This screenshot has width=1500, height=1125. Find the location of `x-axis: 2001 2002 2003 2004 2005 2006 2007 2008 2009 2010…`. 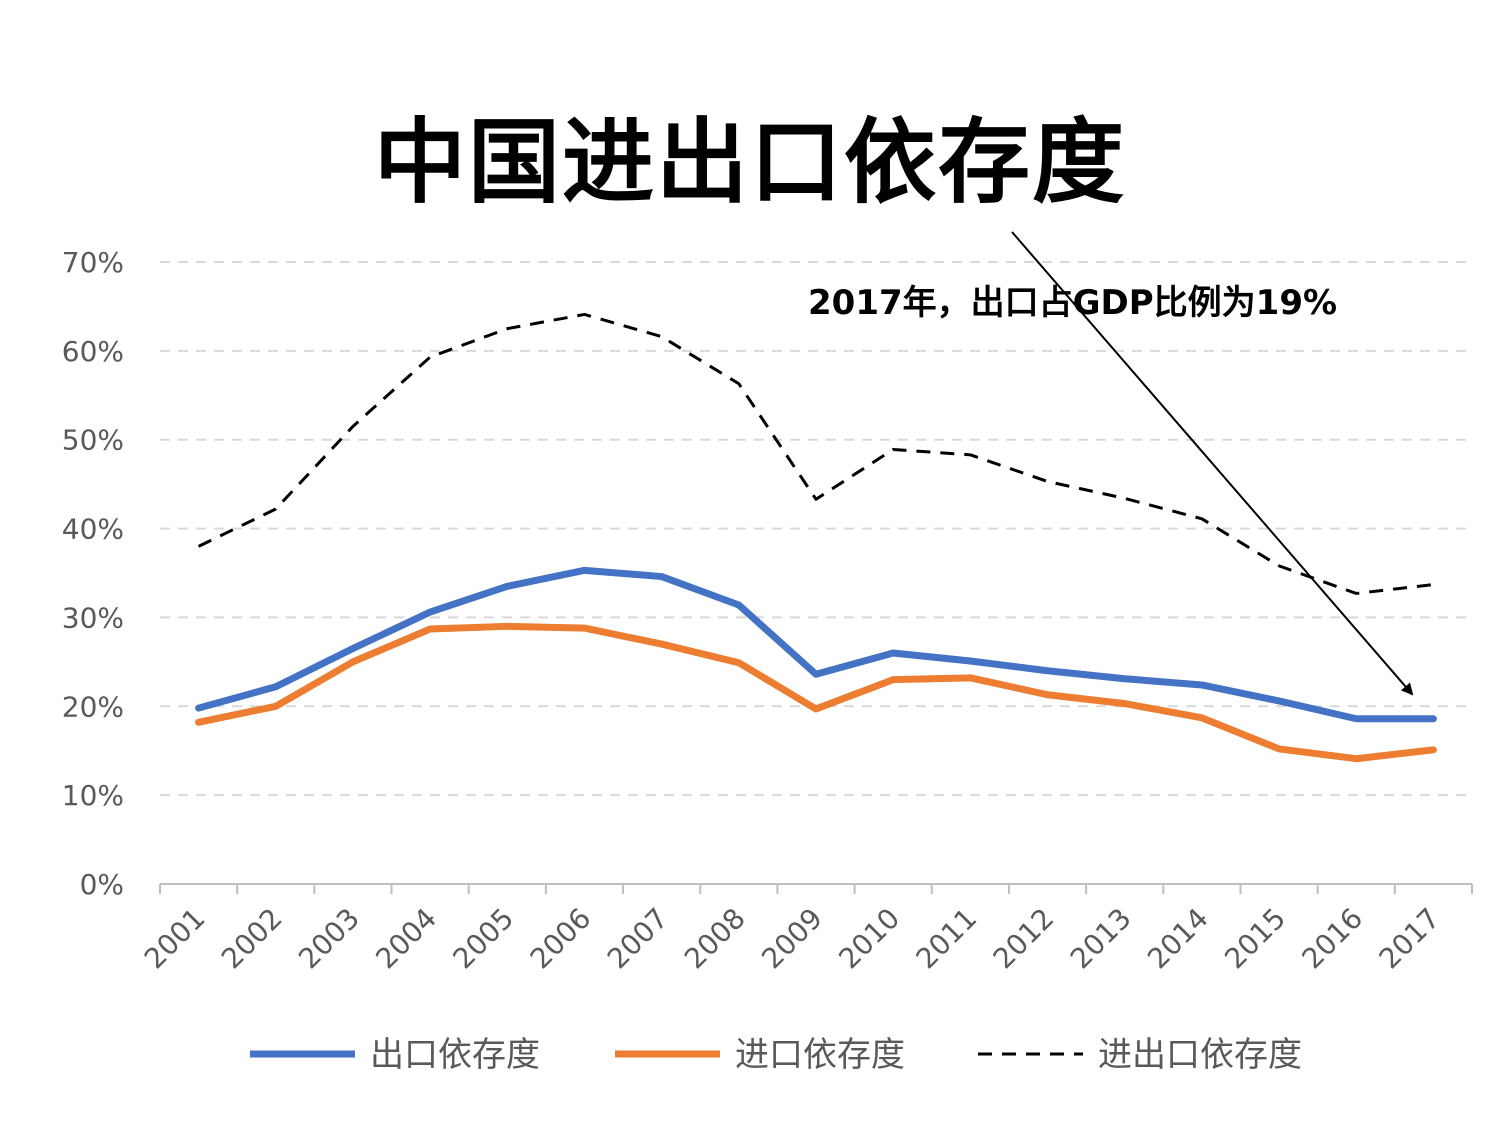

x-axis: 2001 2002 2003 2004 2005 2006 2007 2008 2009 2010… is located at coordinates (805, 929).